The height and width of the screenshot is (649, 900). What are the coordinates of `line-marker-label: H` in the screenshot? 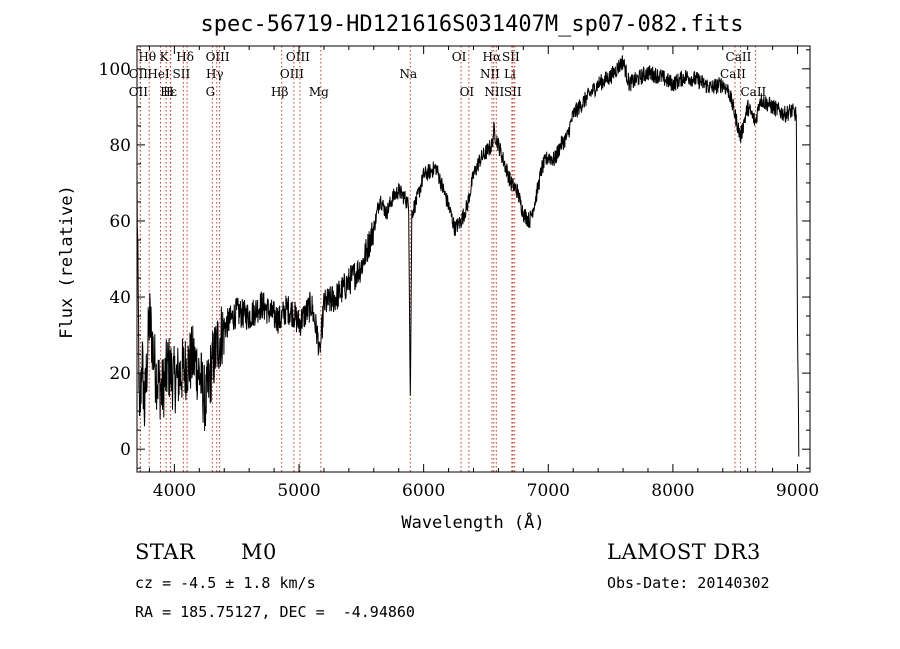 It's located at (168, 92).